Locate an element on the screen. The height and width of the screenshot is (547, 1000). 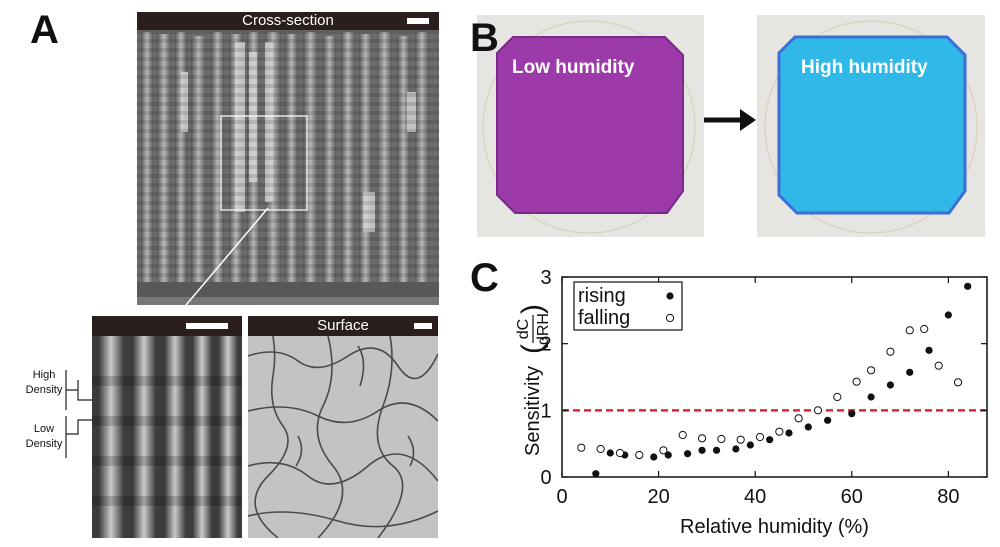
surface-title: Surface is located at coordinates (343, 326).